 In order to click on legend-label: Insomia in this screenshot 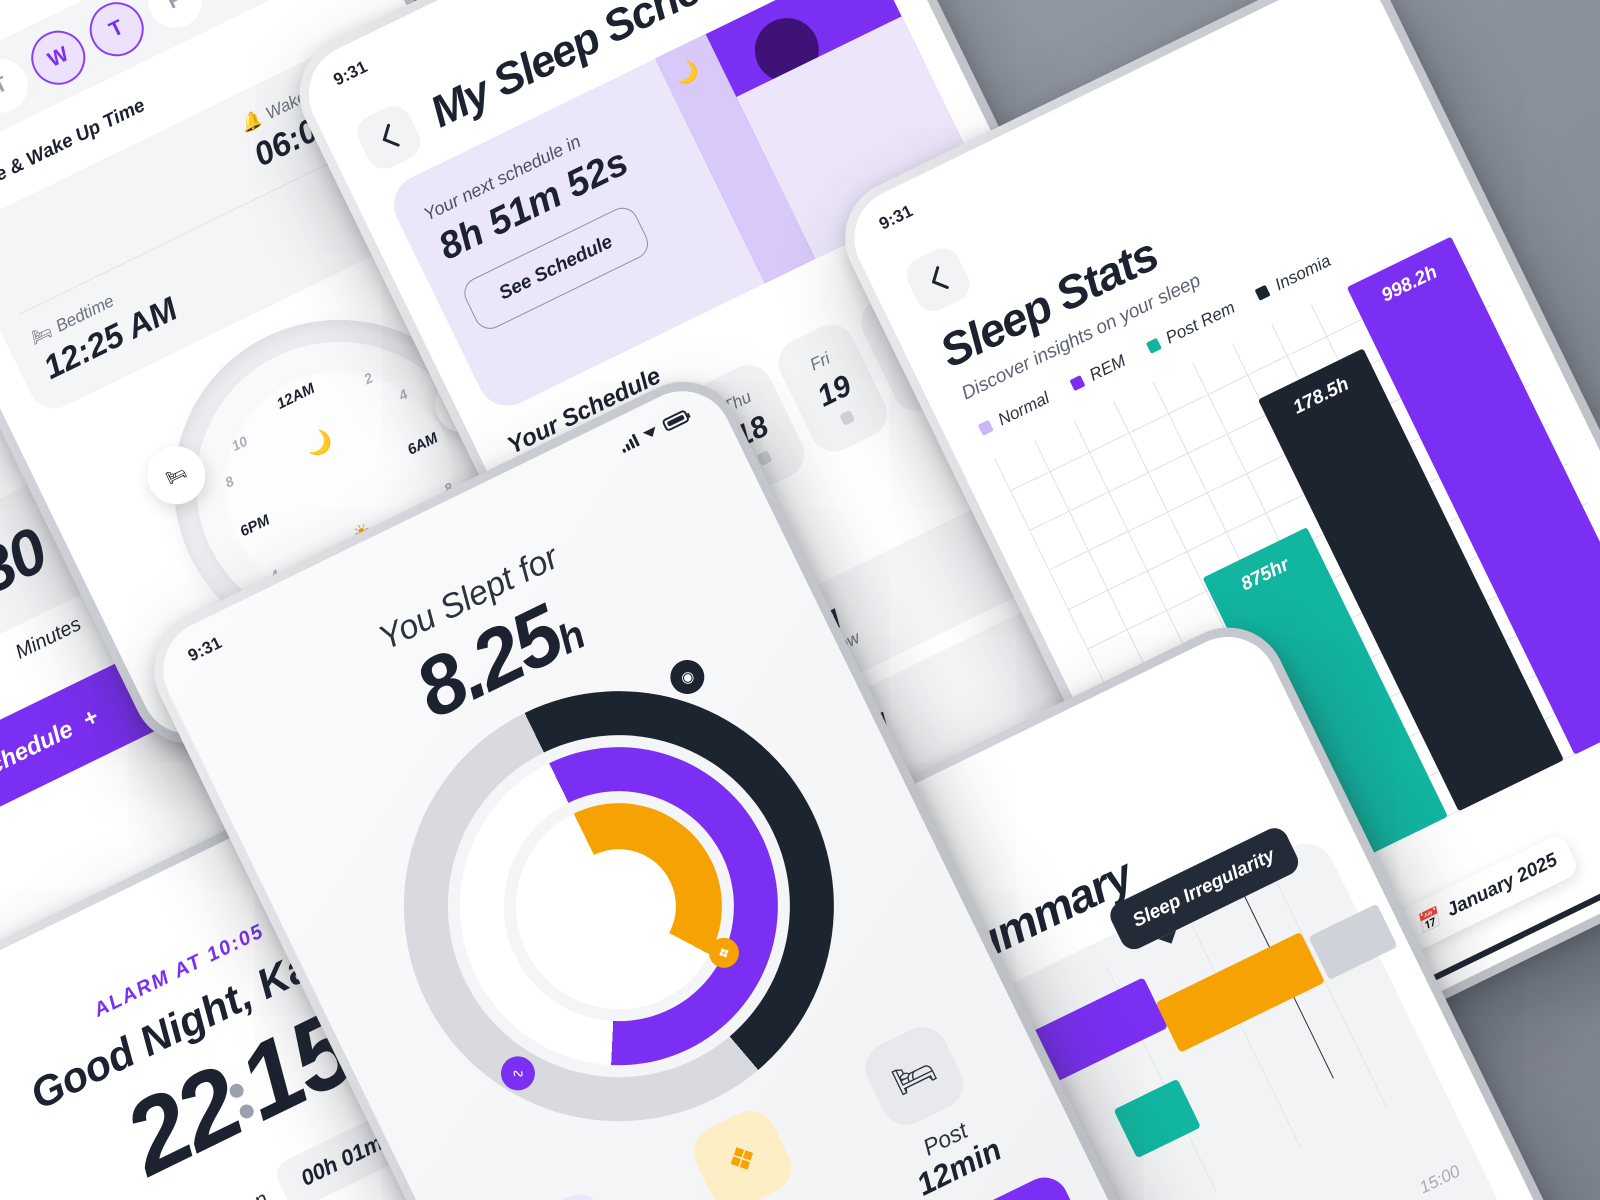, I will do `click(1302, 273)`.